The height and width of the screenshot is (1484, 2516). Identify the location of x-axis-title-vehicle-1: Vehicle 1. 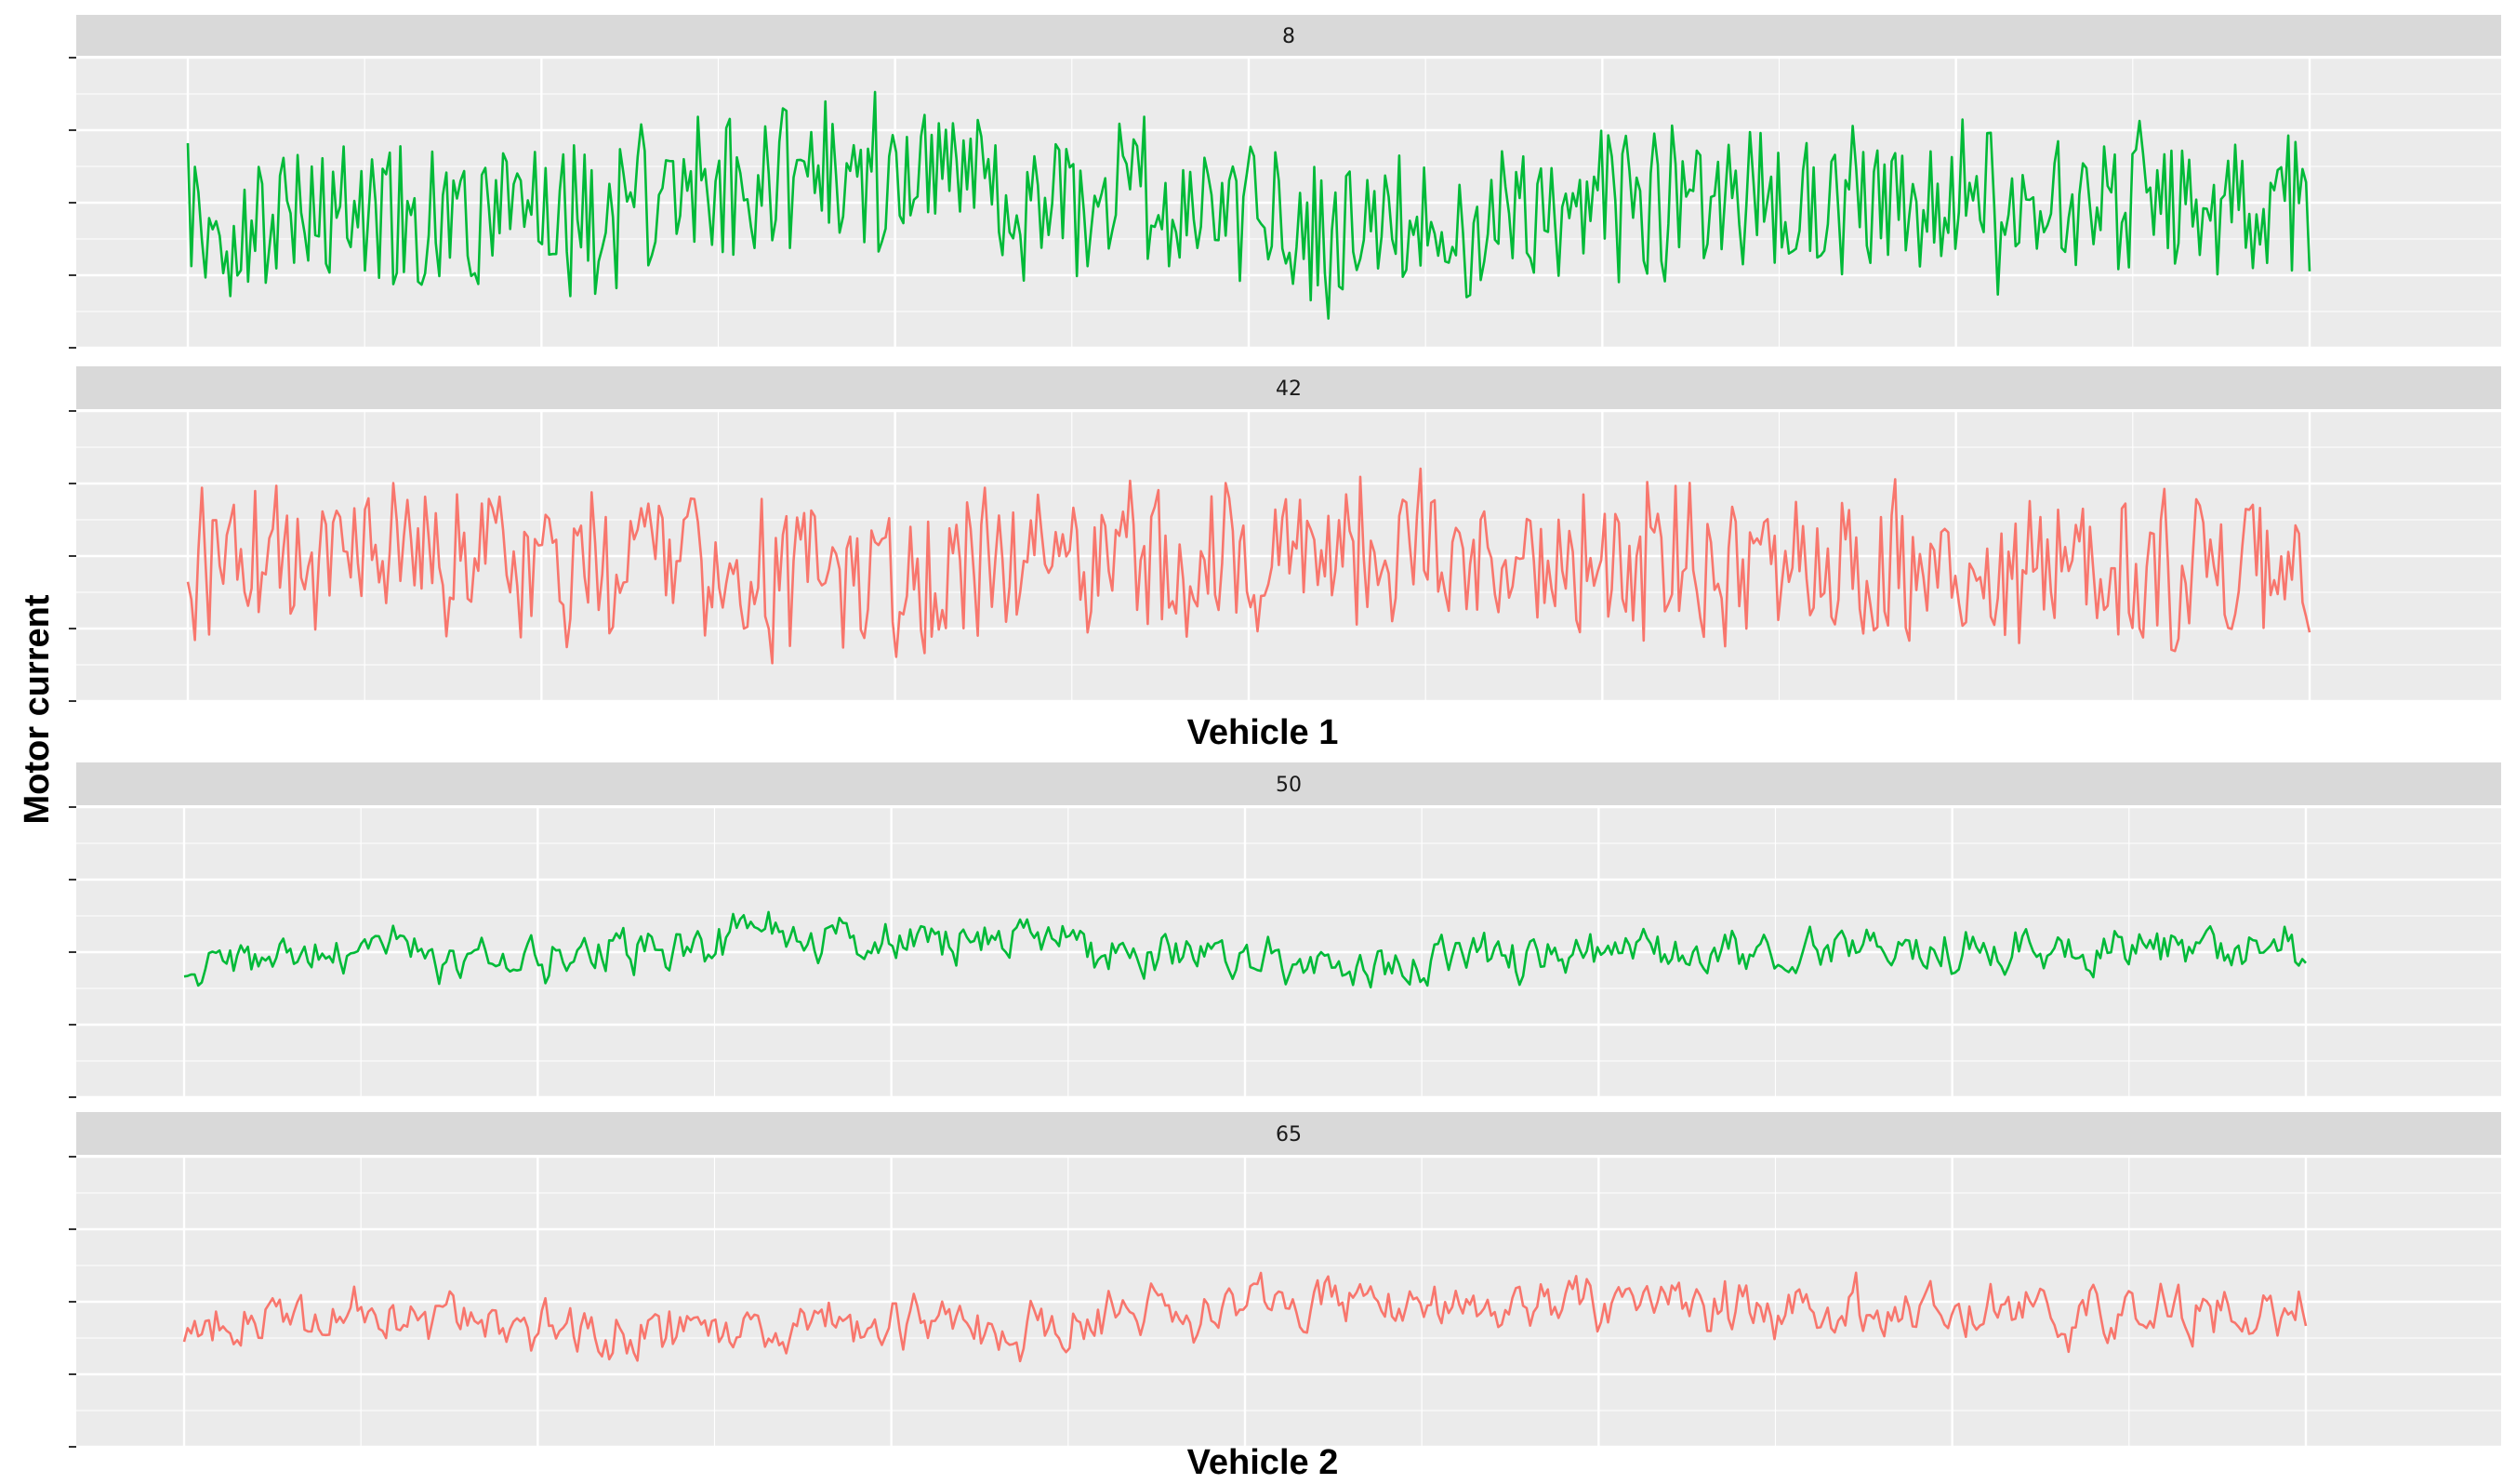
(1263, 732).